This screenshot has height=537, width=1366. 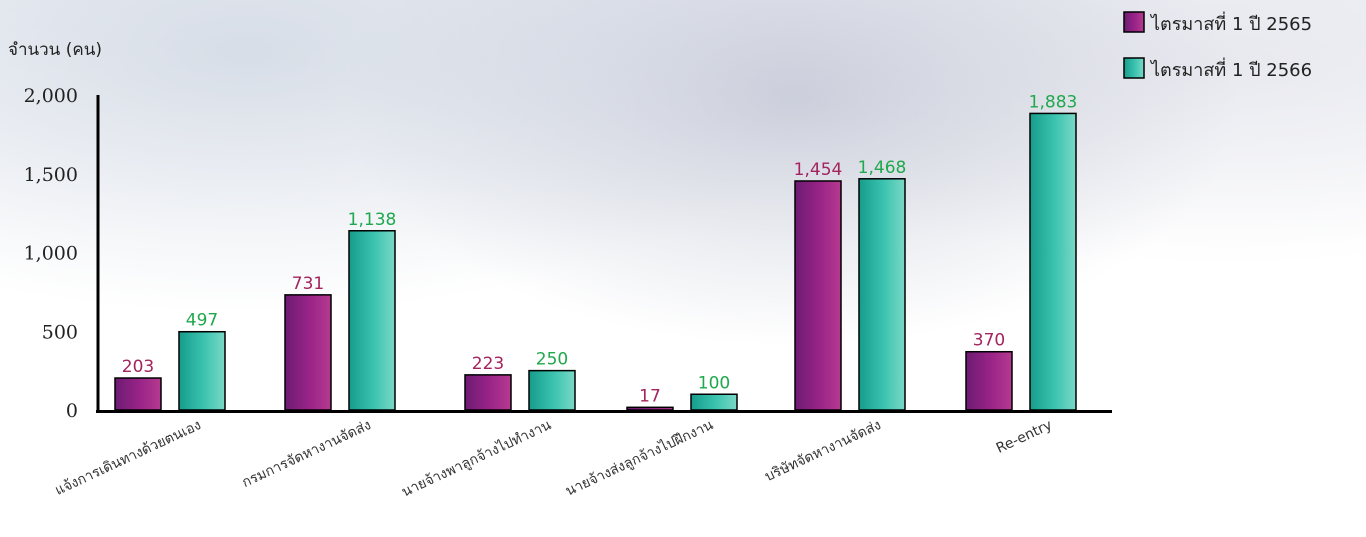 I want to click on y-tick-label: 0, so click(x=72, y=411).